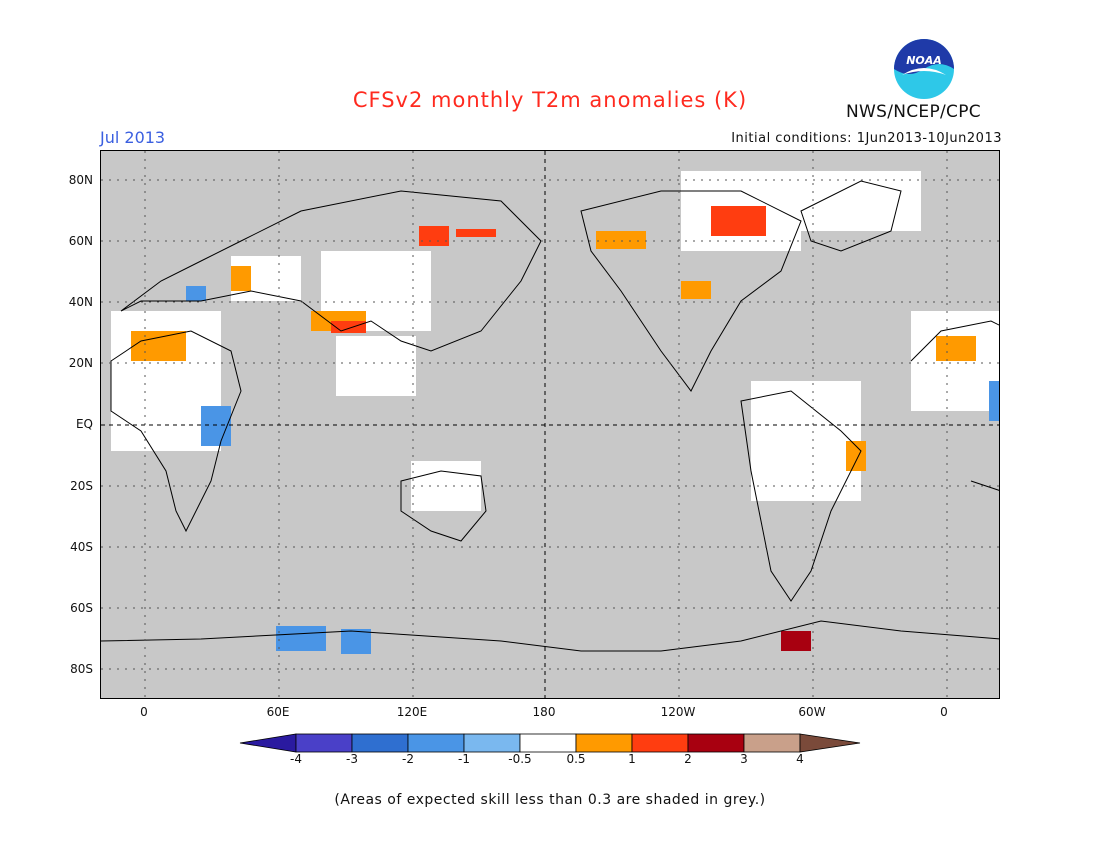 The height and width of the screenshot is (850, 1100). Describe the element at coordinates (691, 291) in the screenshot. I see `north-america-outline` at that location.